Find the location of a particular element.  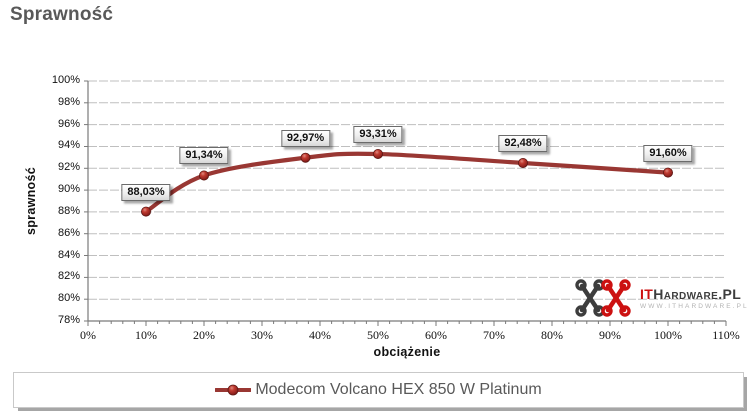

ithardware-watermark: ITHardware.PL WWW.ITHARDWARE.PL is located at coordinates (662, 299).